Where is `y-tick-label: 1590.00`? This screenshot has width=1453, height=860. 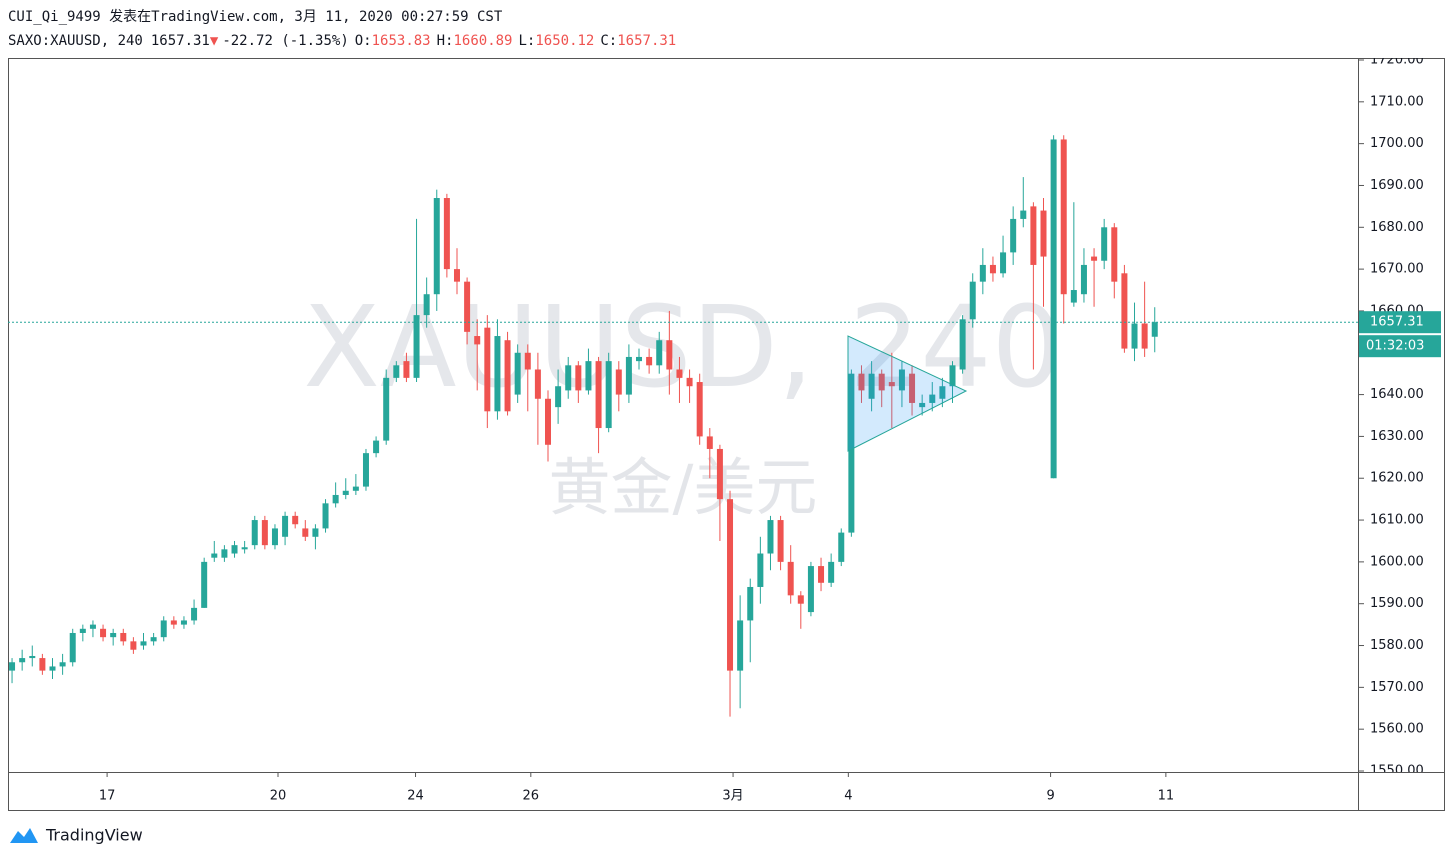 y-tick-label: 1590.00 is located at coordinates (1397, 603).